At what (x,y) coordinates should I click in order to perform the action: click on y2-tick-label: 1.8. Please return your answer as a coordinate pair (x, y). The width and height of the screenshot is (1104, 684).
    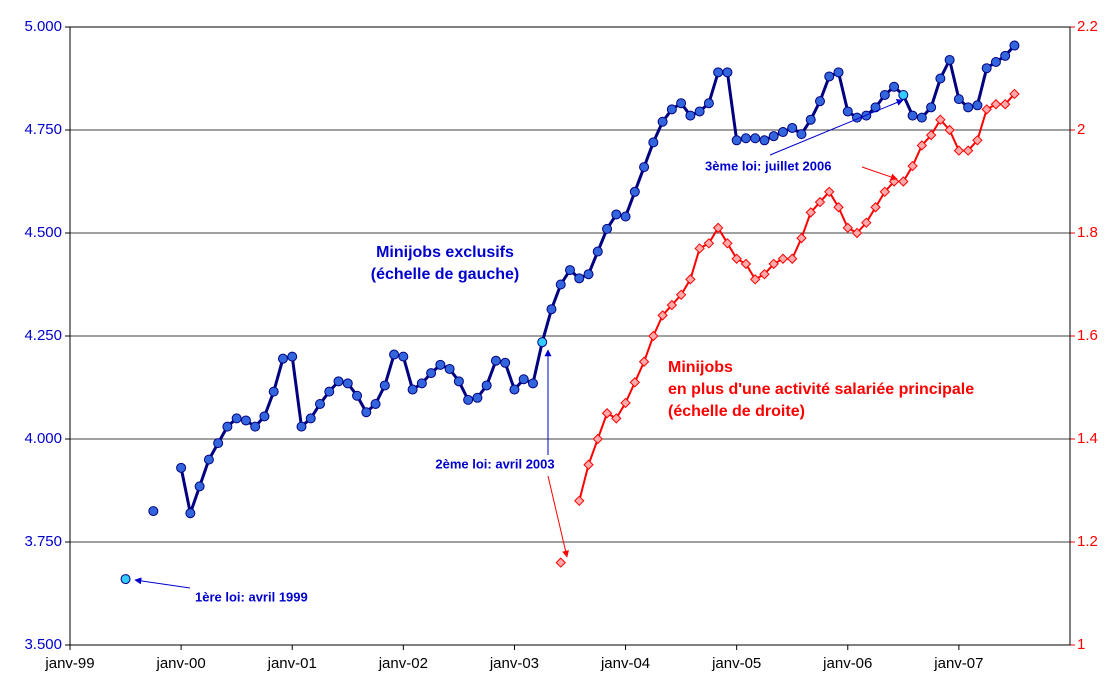
    Looking at the image, I should click on (1087, 232).